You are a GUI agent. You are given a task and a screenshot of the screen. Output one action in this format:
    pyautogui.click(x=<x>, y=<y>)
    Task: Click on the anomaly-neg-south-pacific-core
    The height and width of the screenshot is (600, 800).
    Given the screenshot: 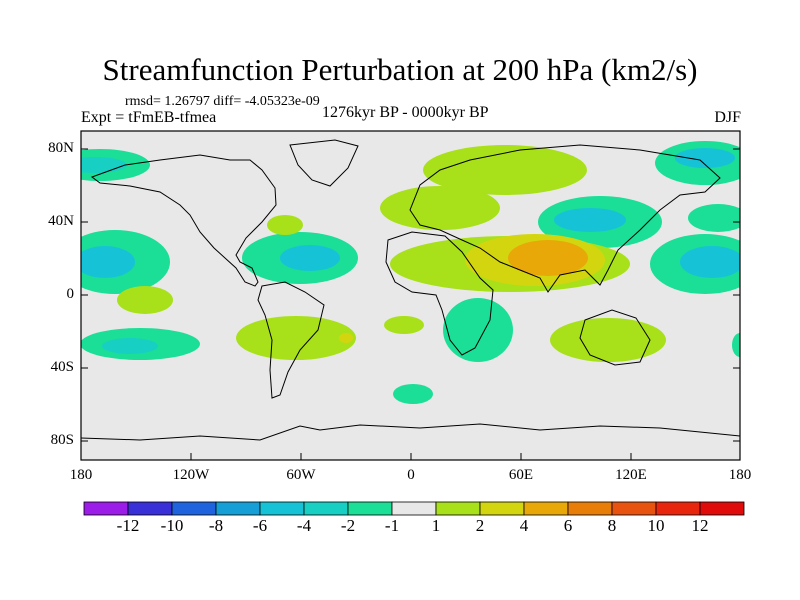 What is the action you would take?
    pyautogui.click(x=130, y=346)
    